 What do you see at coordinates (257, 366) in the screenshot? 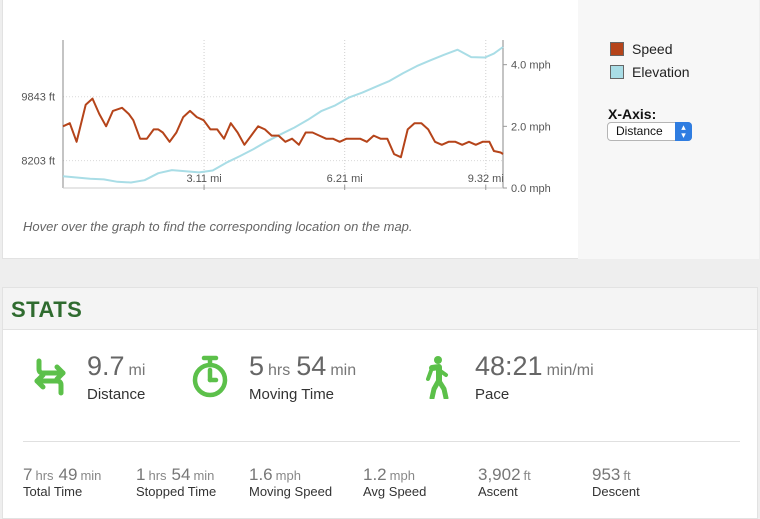
I see `moving-time-hrs: 5` at bounding box center [257, 366].